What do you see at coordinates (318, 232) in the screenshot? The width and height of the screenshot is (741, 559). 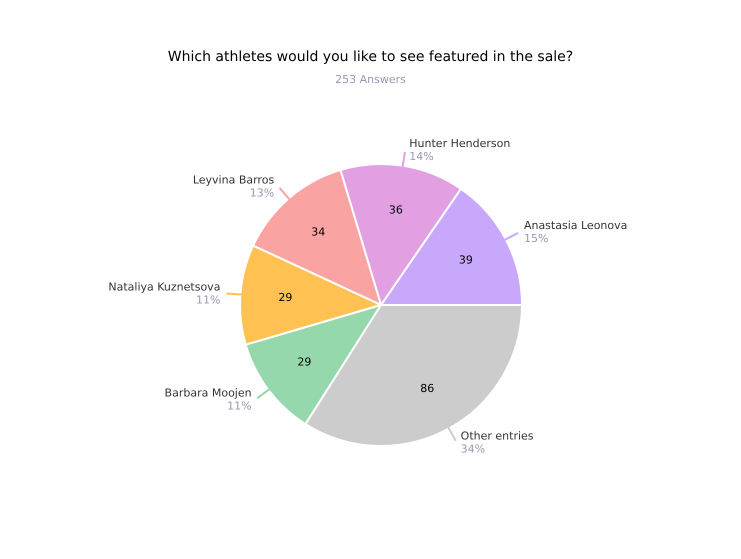 I see `data-label: 34` at bounding box center [318, 232].